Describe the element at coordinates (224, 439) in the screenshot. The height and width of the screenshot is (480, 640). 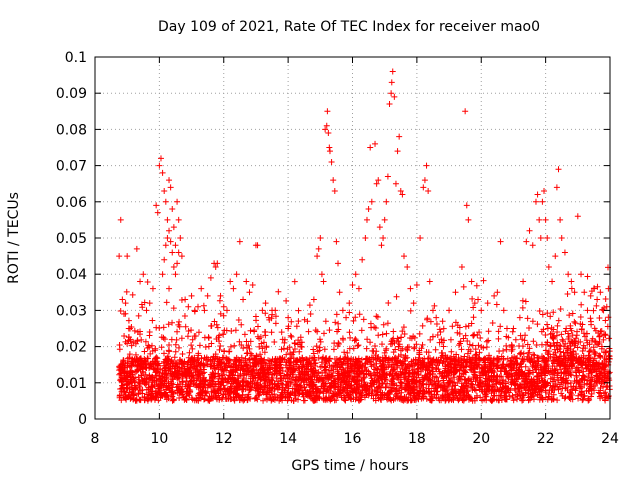
I see `x-tick-label: 12` at that location.